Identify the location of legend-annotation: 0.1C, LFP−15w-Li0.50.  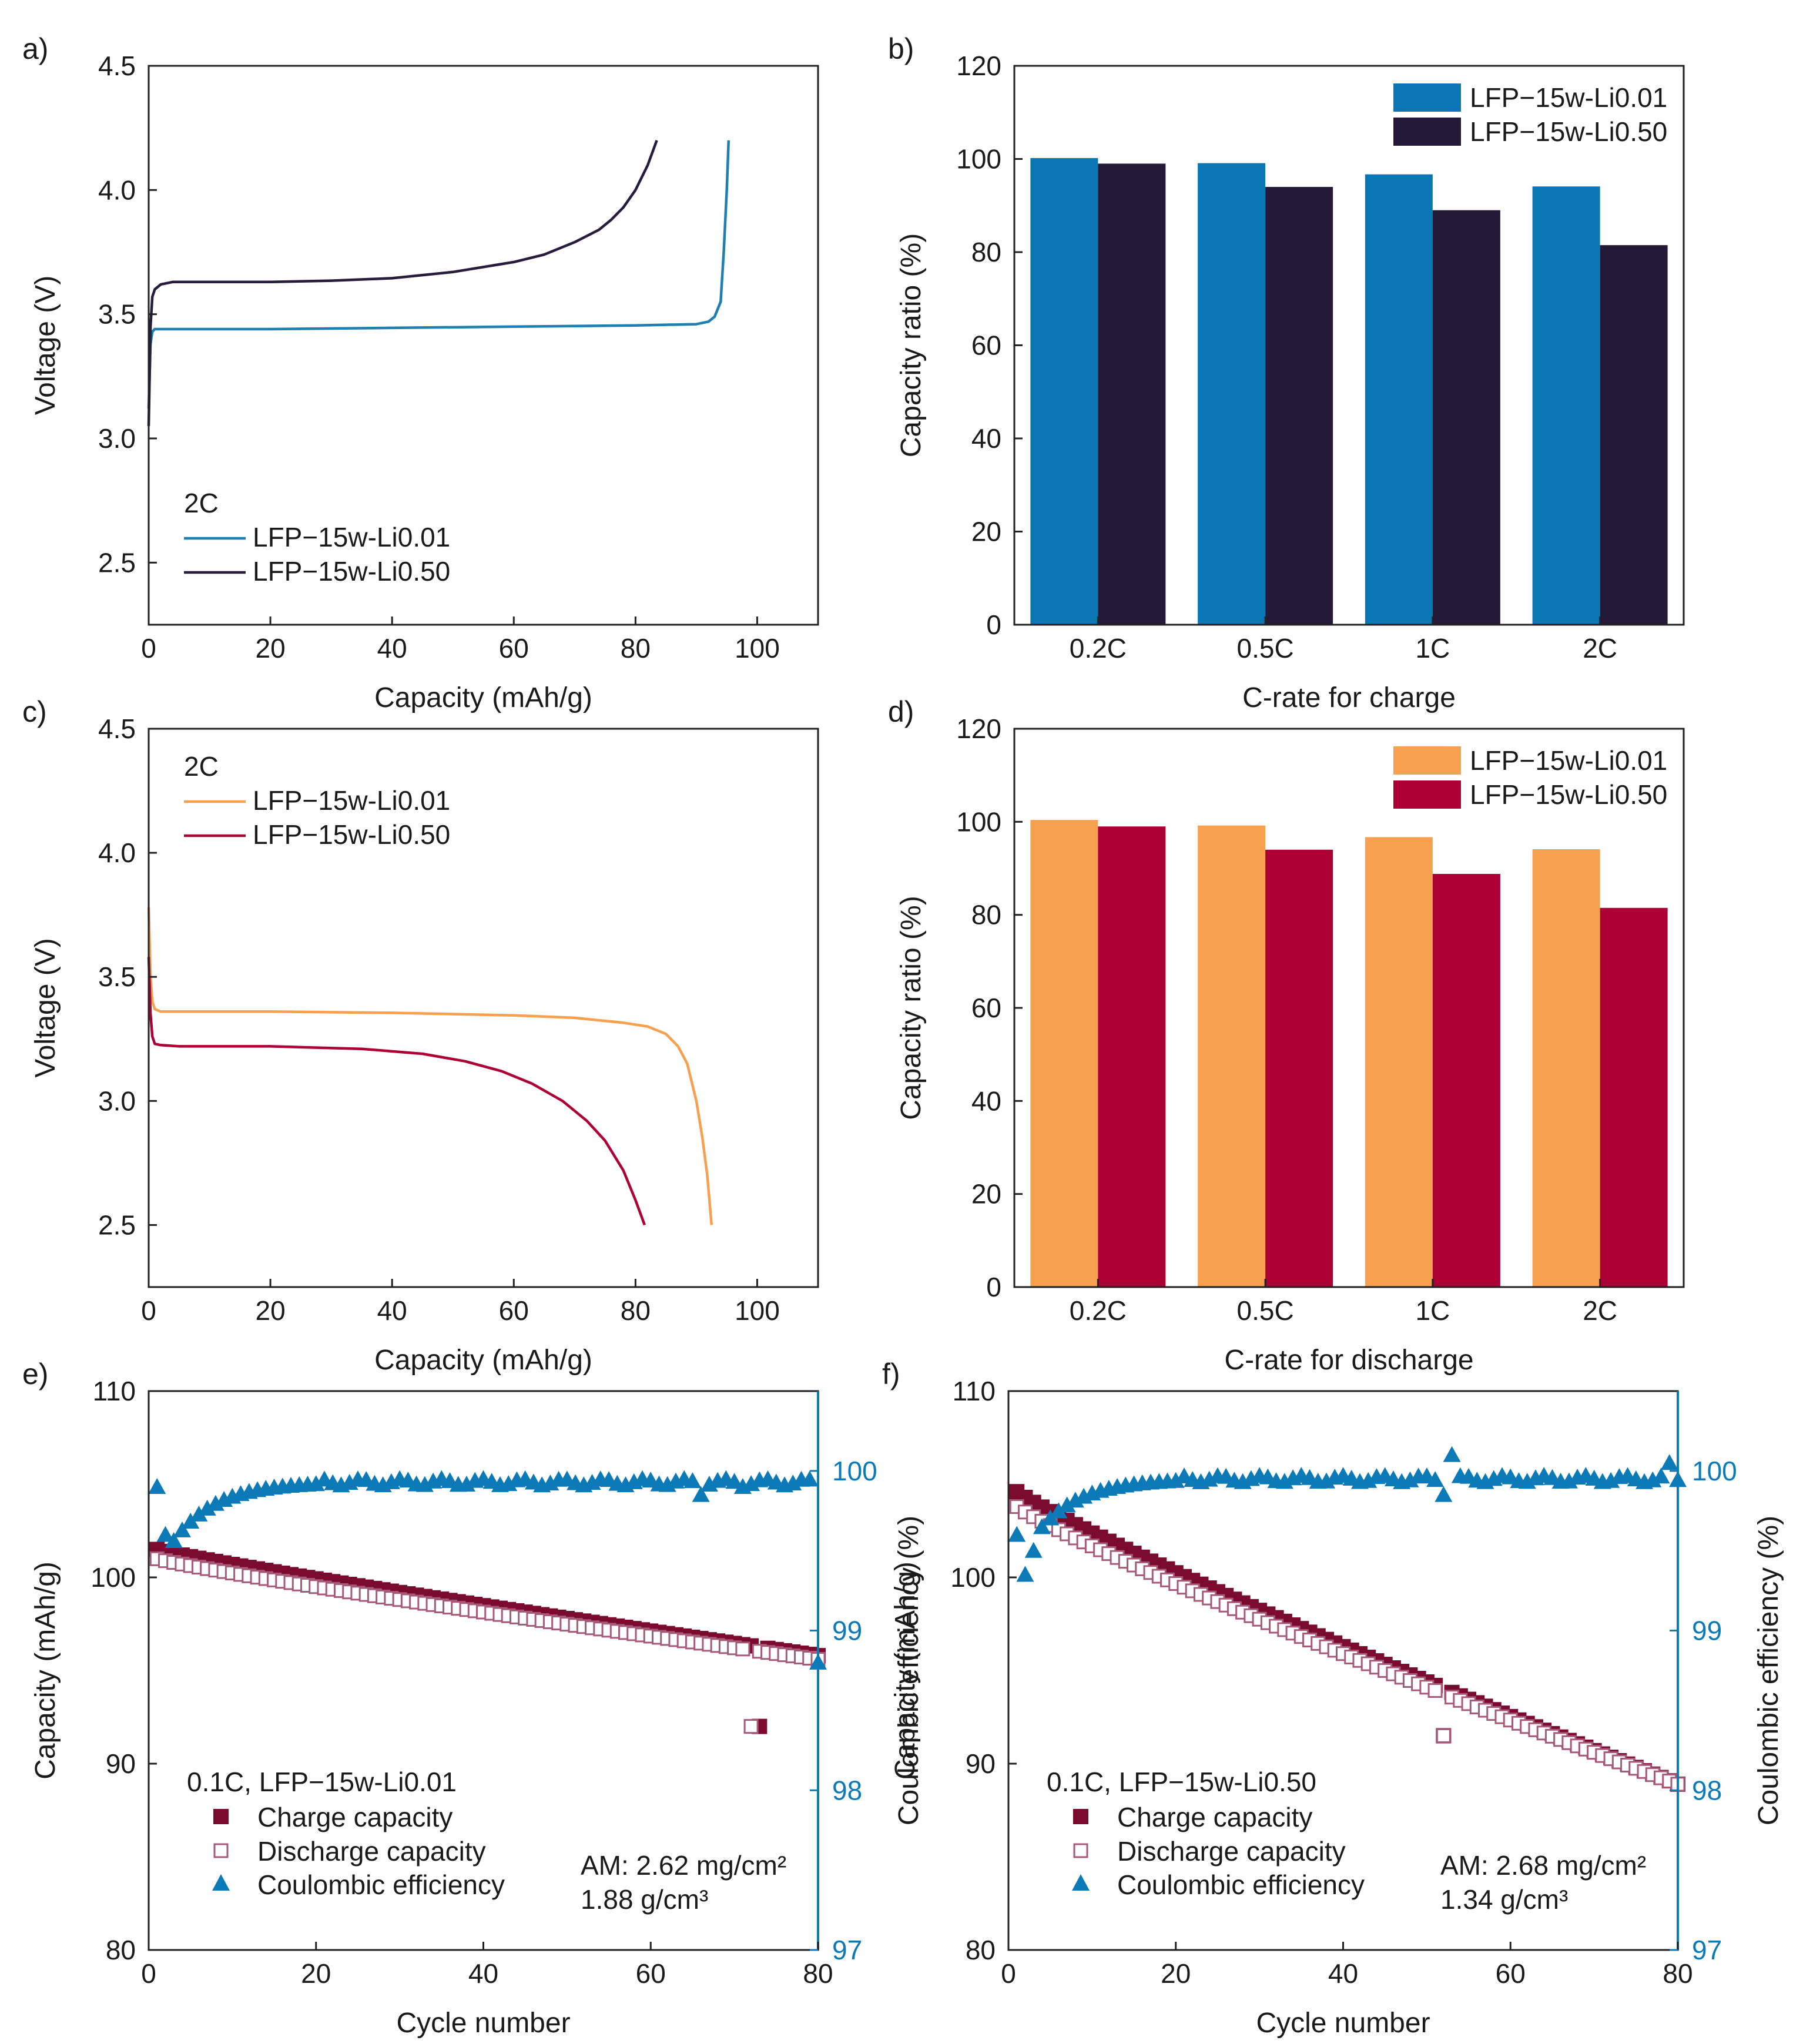
(1181, 1782).